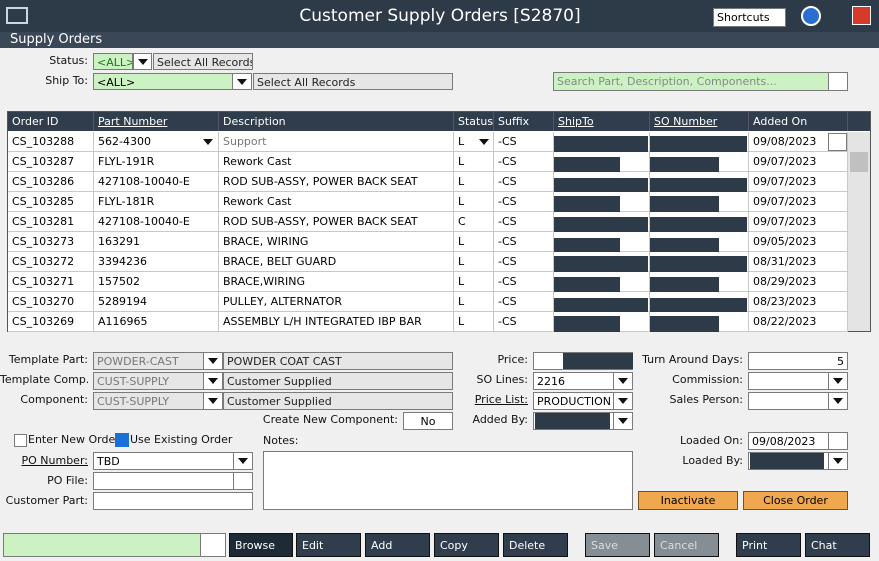 The width and height of the screenshot is (879, 561). Describe the element at coordinates (55, 460) in the screenshot. I see `form-label: PO Number:` at that location.